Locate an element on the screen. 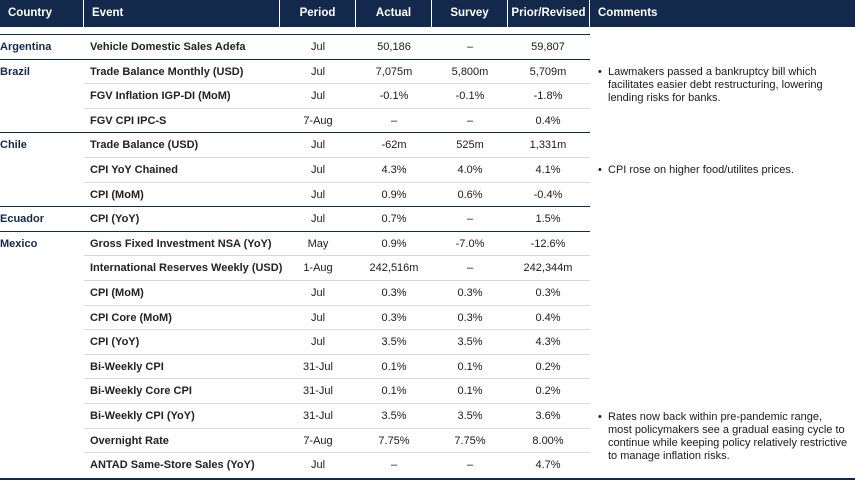 The image size is (855, 480). table-row: Bi-Weekly CPI 31-Jul 0.1% 0.1% 0.2% is located at coordinates (427, 367).